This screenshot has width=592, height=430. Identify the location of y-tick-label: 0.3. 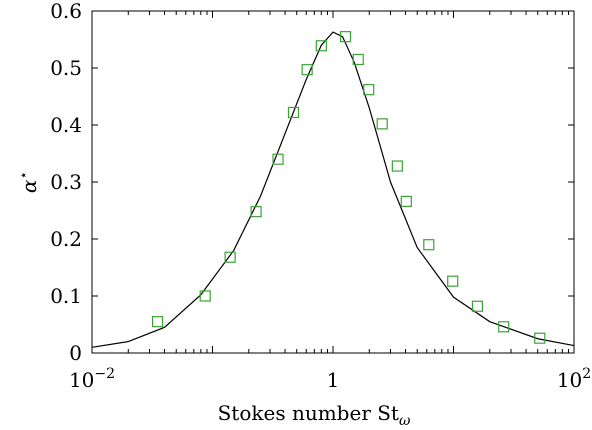
(66, 182).